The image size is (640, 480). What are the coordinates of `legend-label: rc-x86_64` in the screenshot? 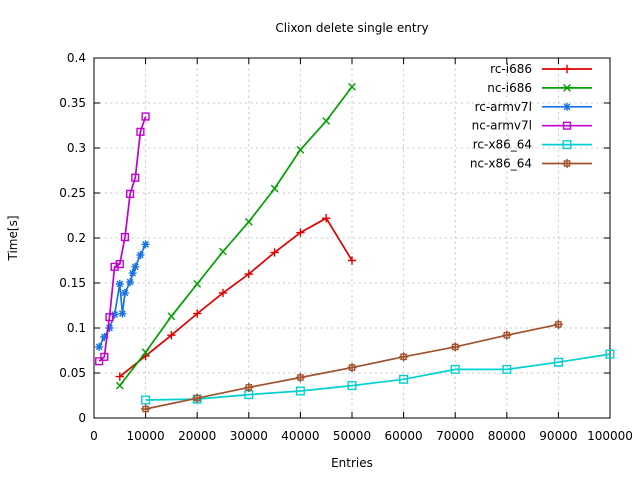 It's located at (502, 145).